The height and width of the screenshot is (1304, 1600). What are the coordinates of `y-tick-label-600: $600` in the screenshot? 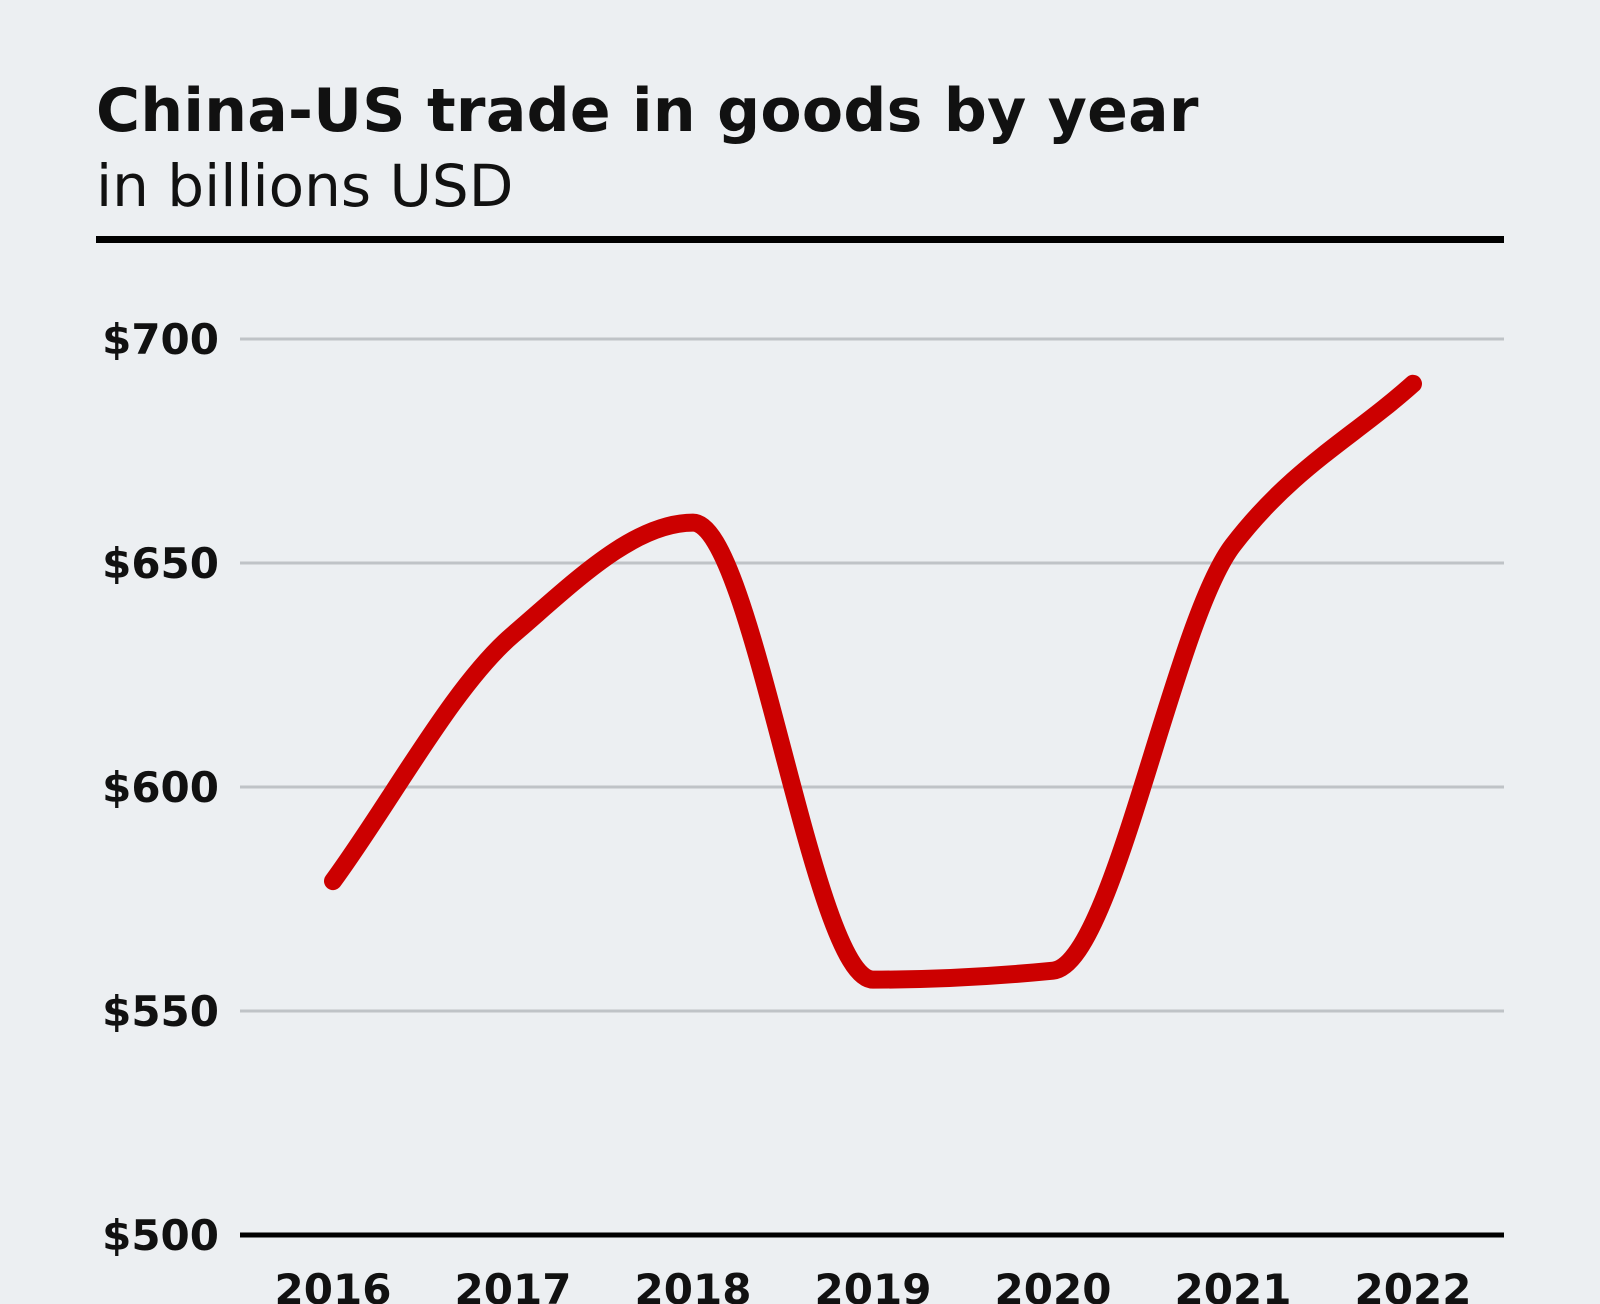 It's located at (160, 787).